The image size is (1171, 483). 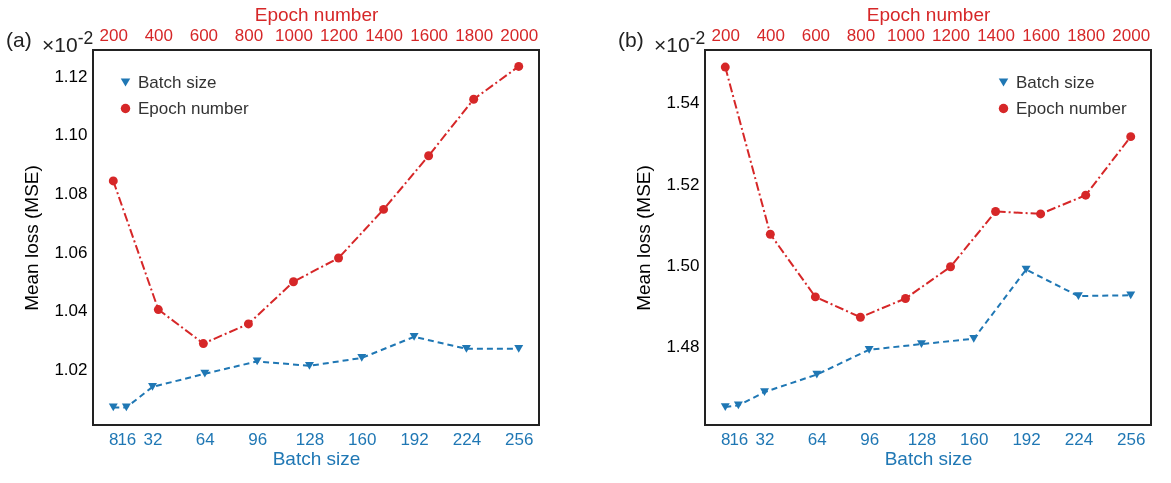 I want to click on y-tick-label: 1.06, so click(x=71, y=252).